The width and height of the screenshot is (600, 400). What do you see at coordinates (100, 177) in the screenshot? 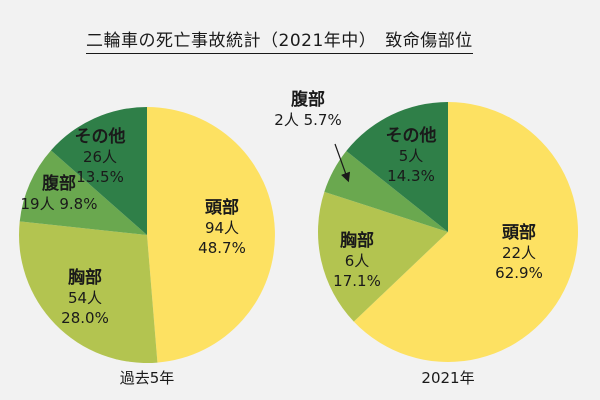
I see `slice-label-text: 13.5%` at bounding box center [100, 177].